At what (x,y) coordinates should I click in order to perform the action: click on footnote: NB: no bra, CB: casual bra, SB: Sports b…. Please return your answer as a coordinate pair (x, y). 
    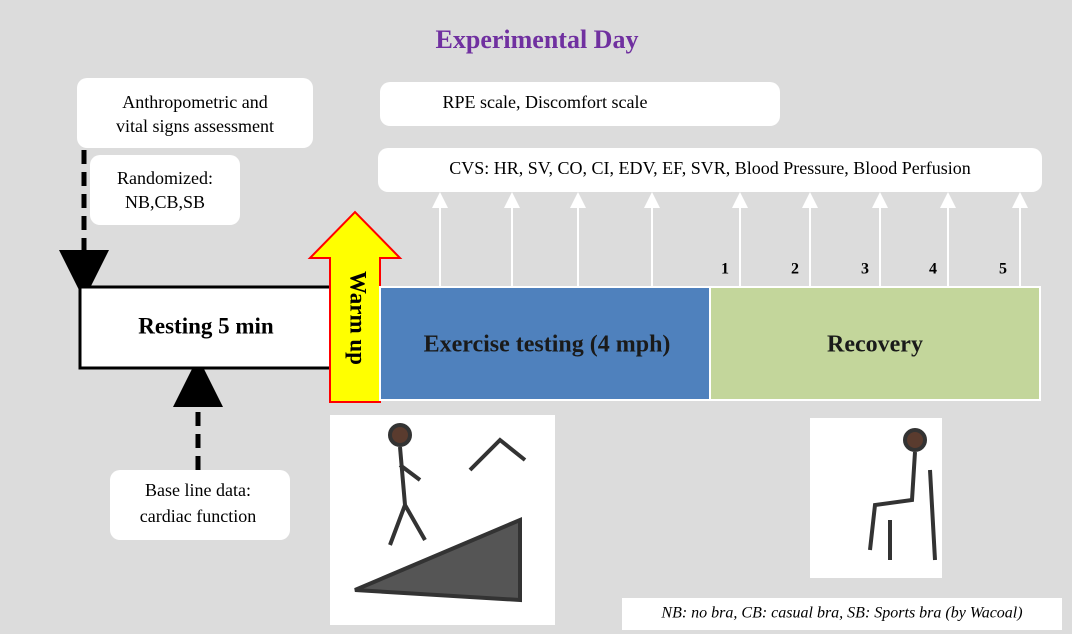
    Looking at the image, I should click on (841, 613).